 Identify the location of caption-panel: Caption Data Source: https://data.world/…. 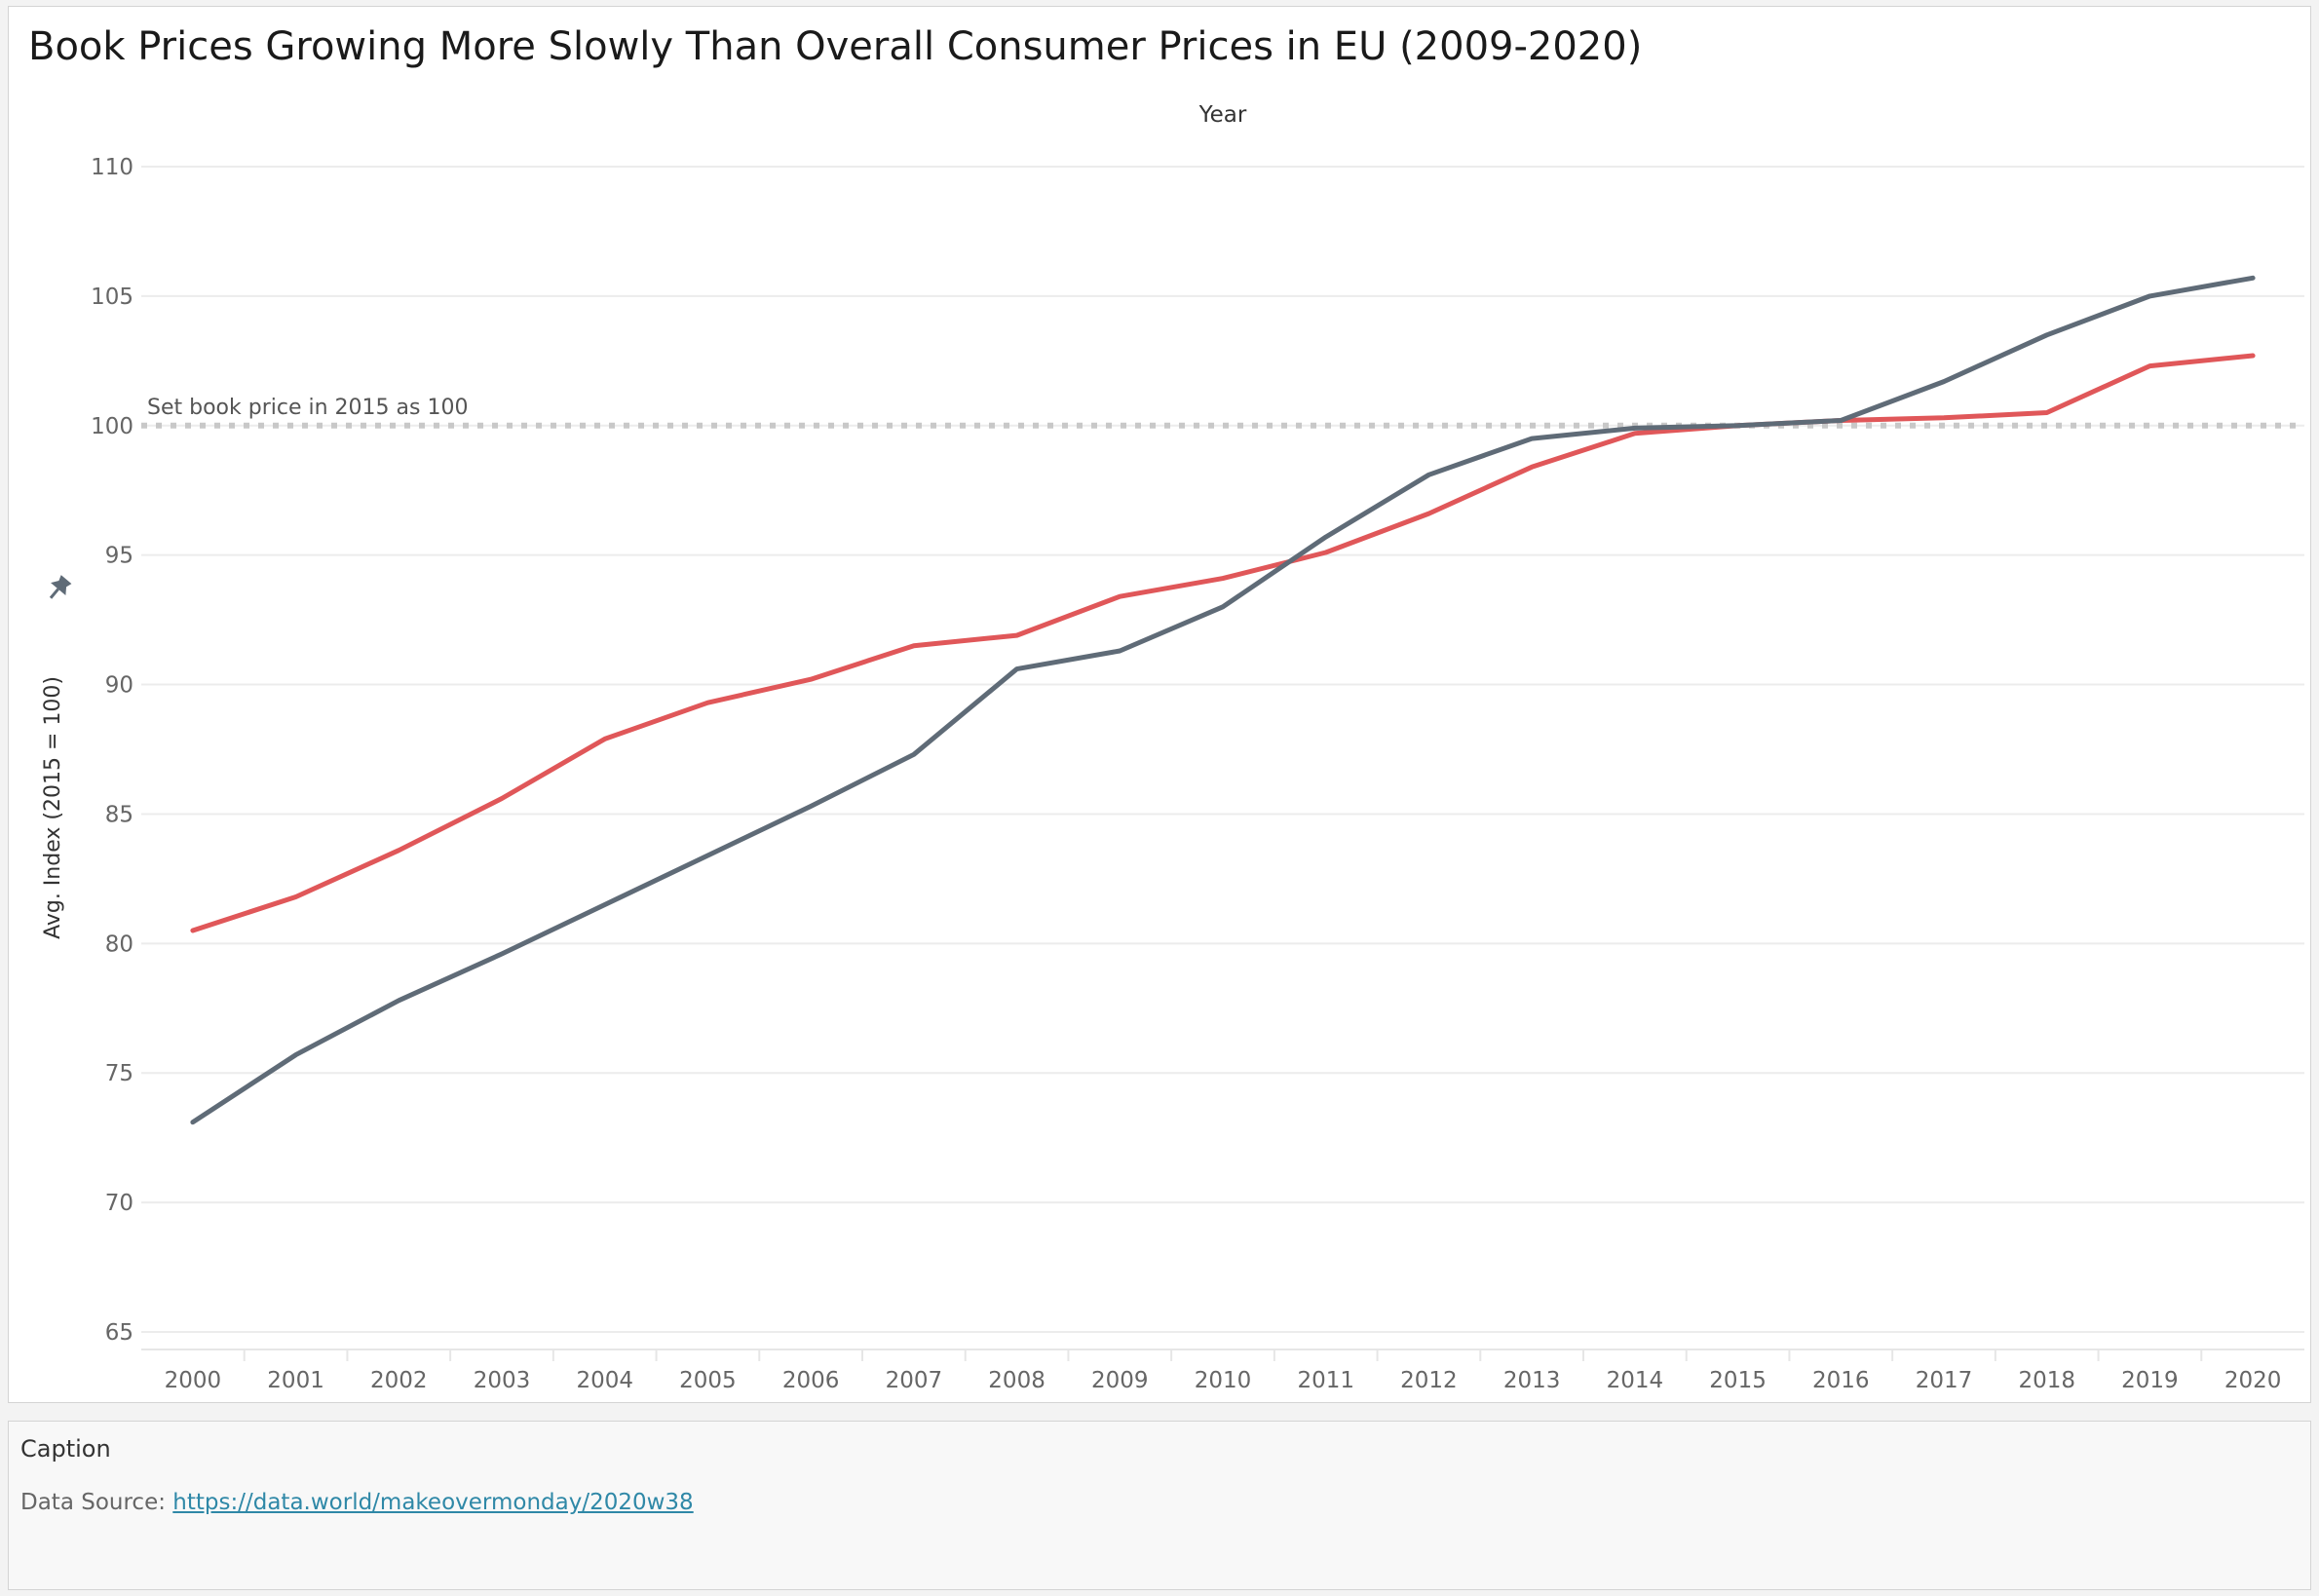
(1159, 1505).